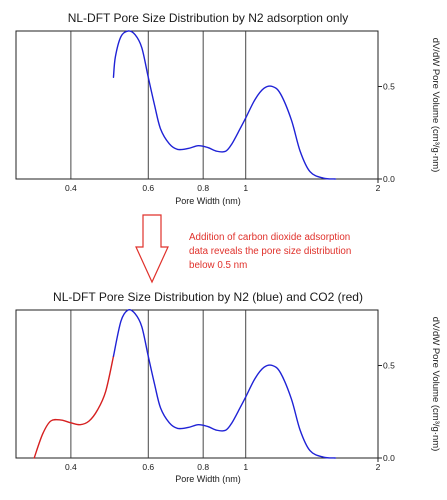  Describe the element at coordinates (74, 407) in the screenshot. I see `series-line` at that location.